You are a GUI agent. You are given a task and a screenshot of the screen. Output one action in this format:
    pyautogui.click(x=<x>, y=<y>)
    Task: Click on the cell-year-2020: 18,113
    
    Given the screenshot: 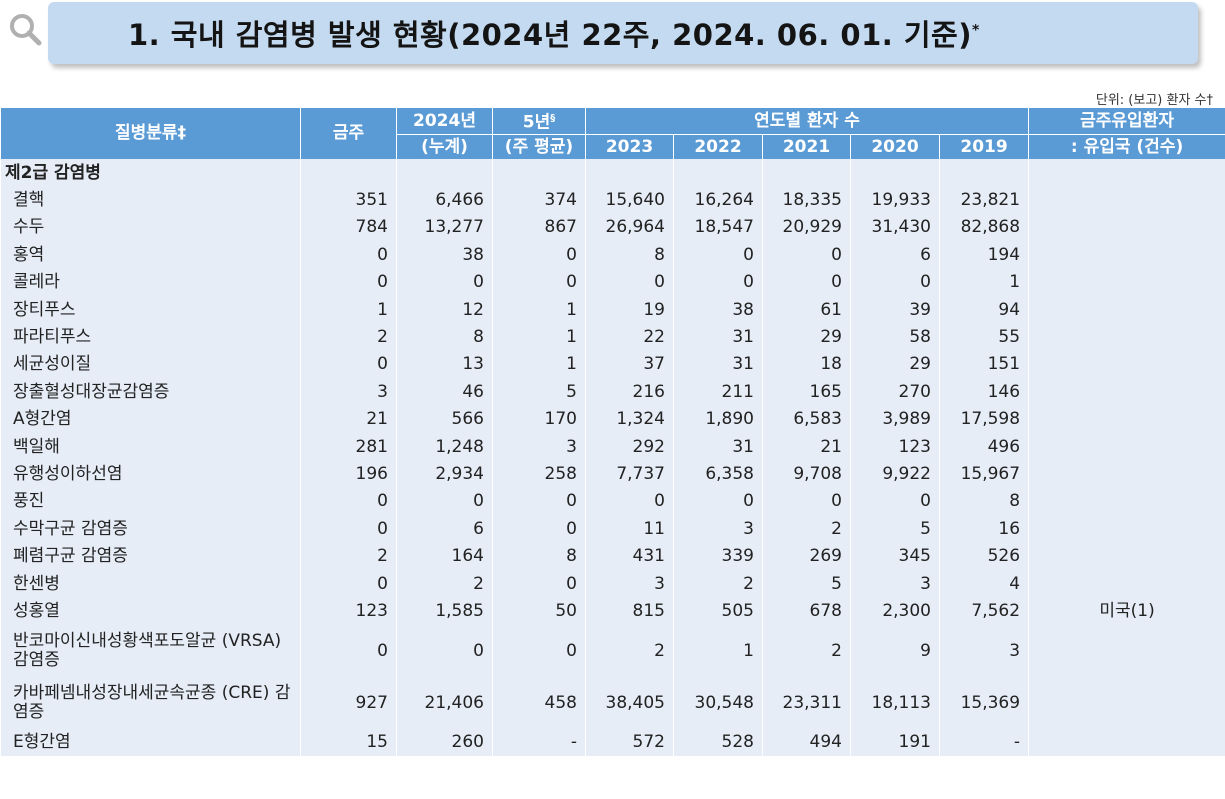 What is the action you would take?
    pyautogui.click(x=895, y=702)
    